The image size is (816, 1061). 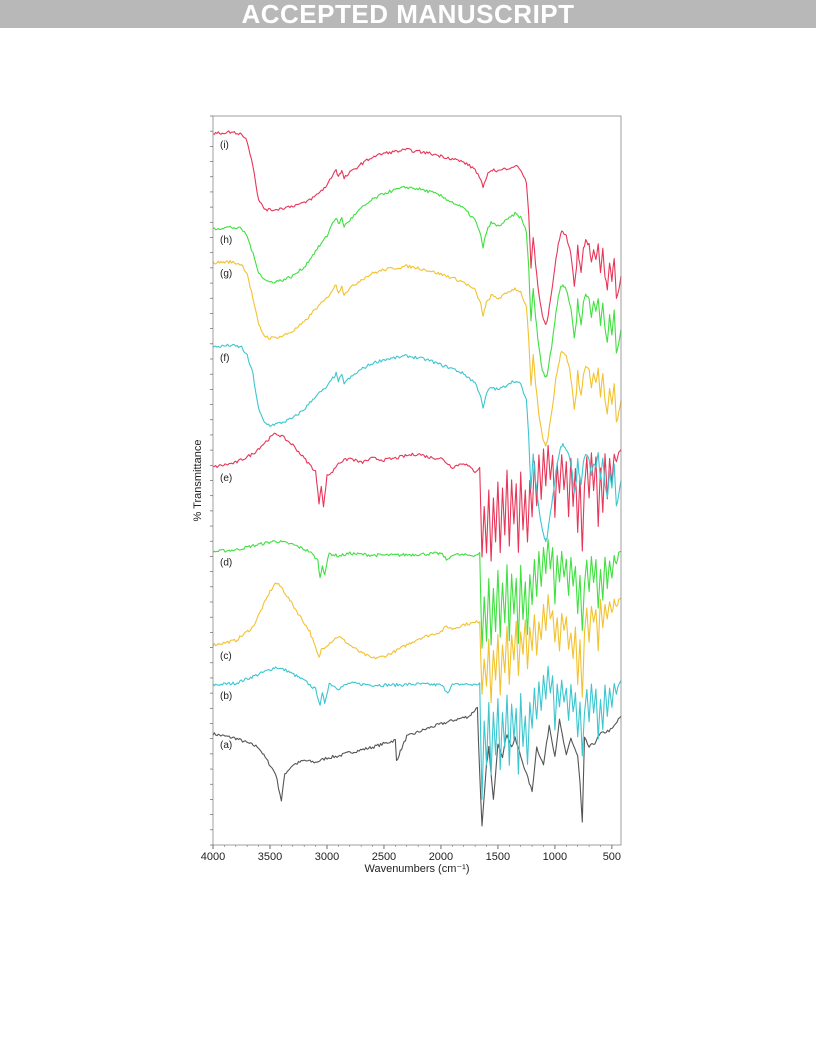 What do you see at coordinates (416, 594) in the screenshot?
I see `series-line-d` at bounding box center [416, 594].